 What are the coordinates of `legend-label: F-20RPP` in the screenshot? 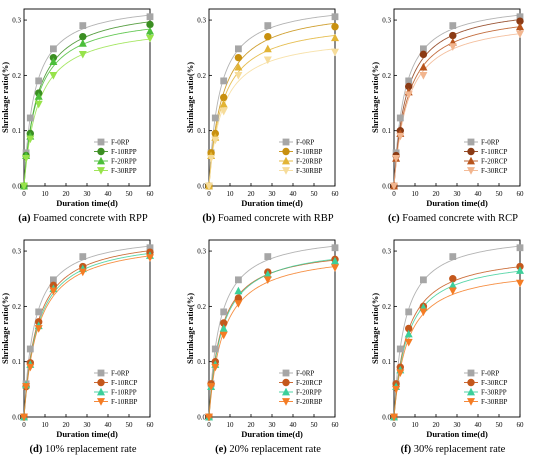 It's located at (124, 162).